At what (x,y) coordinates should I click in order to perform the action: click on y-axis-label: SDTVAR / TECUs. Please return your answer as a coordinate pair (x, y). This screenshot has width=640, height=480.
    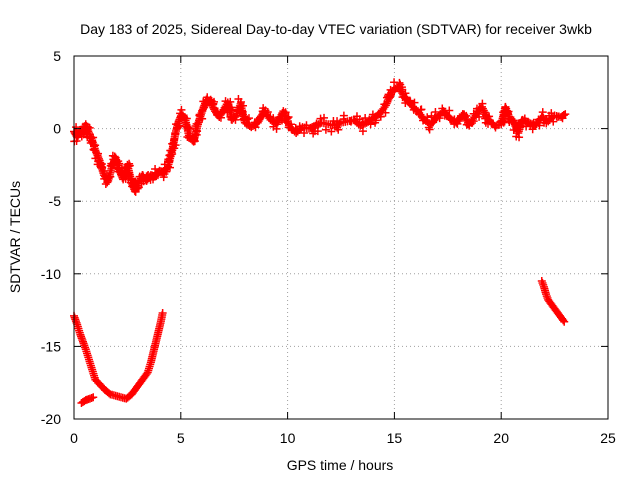
    Looking at the image, I should click on (15, 237).